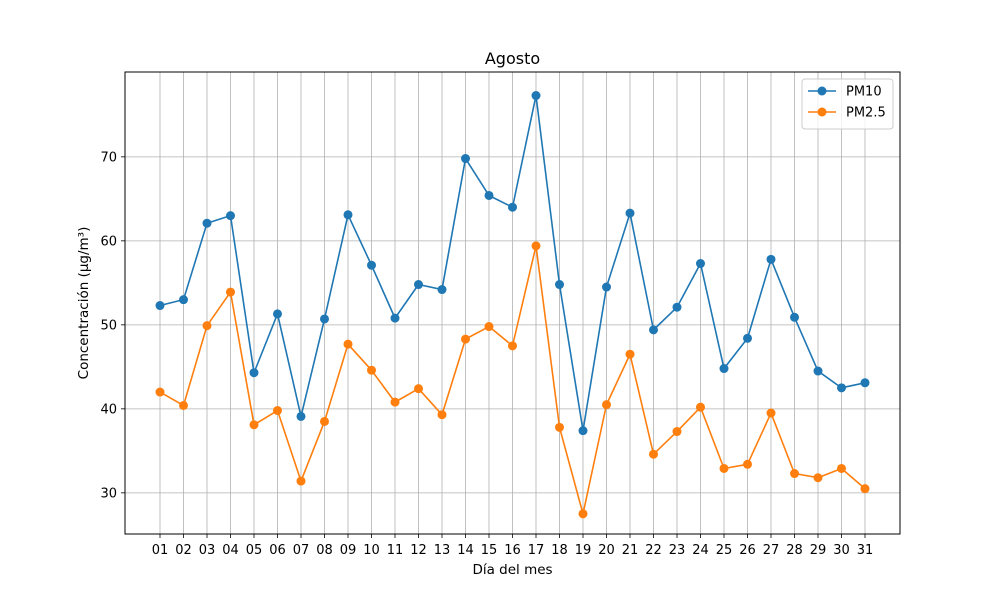 The height and width of the screenshot is (600, 1000). I want to click on x-tick-label: 07, so click(301, 550).